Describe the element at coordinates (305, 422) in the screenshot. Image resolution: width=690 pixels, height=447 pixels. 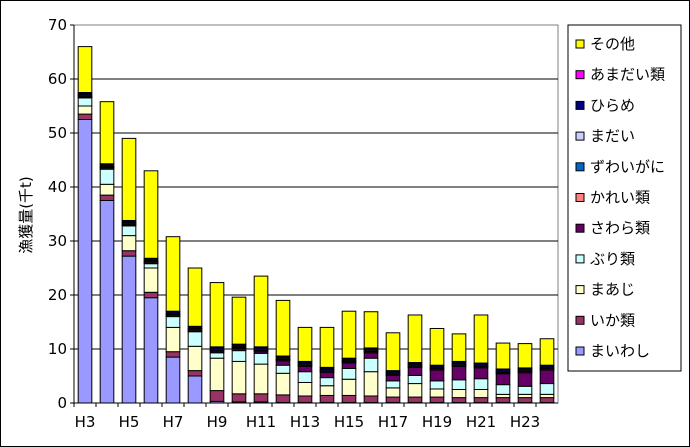
I see `x-tick-label: H13` at that location.